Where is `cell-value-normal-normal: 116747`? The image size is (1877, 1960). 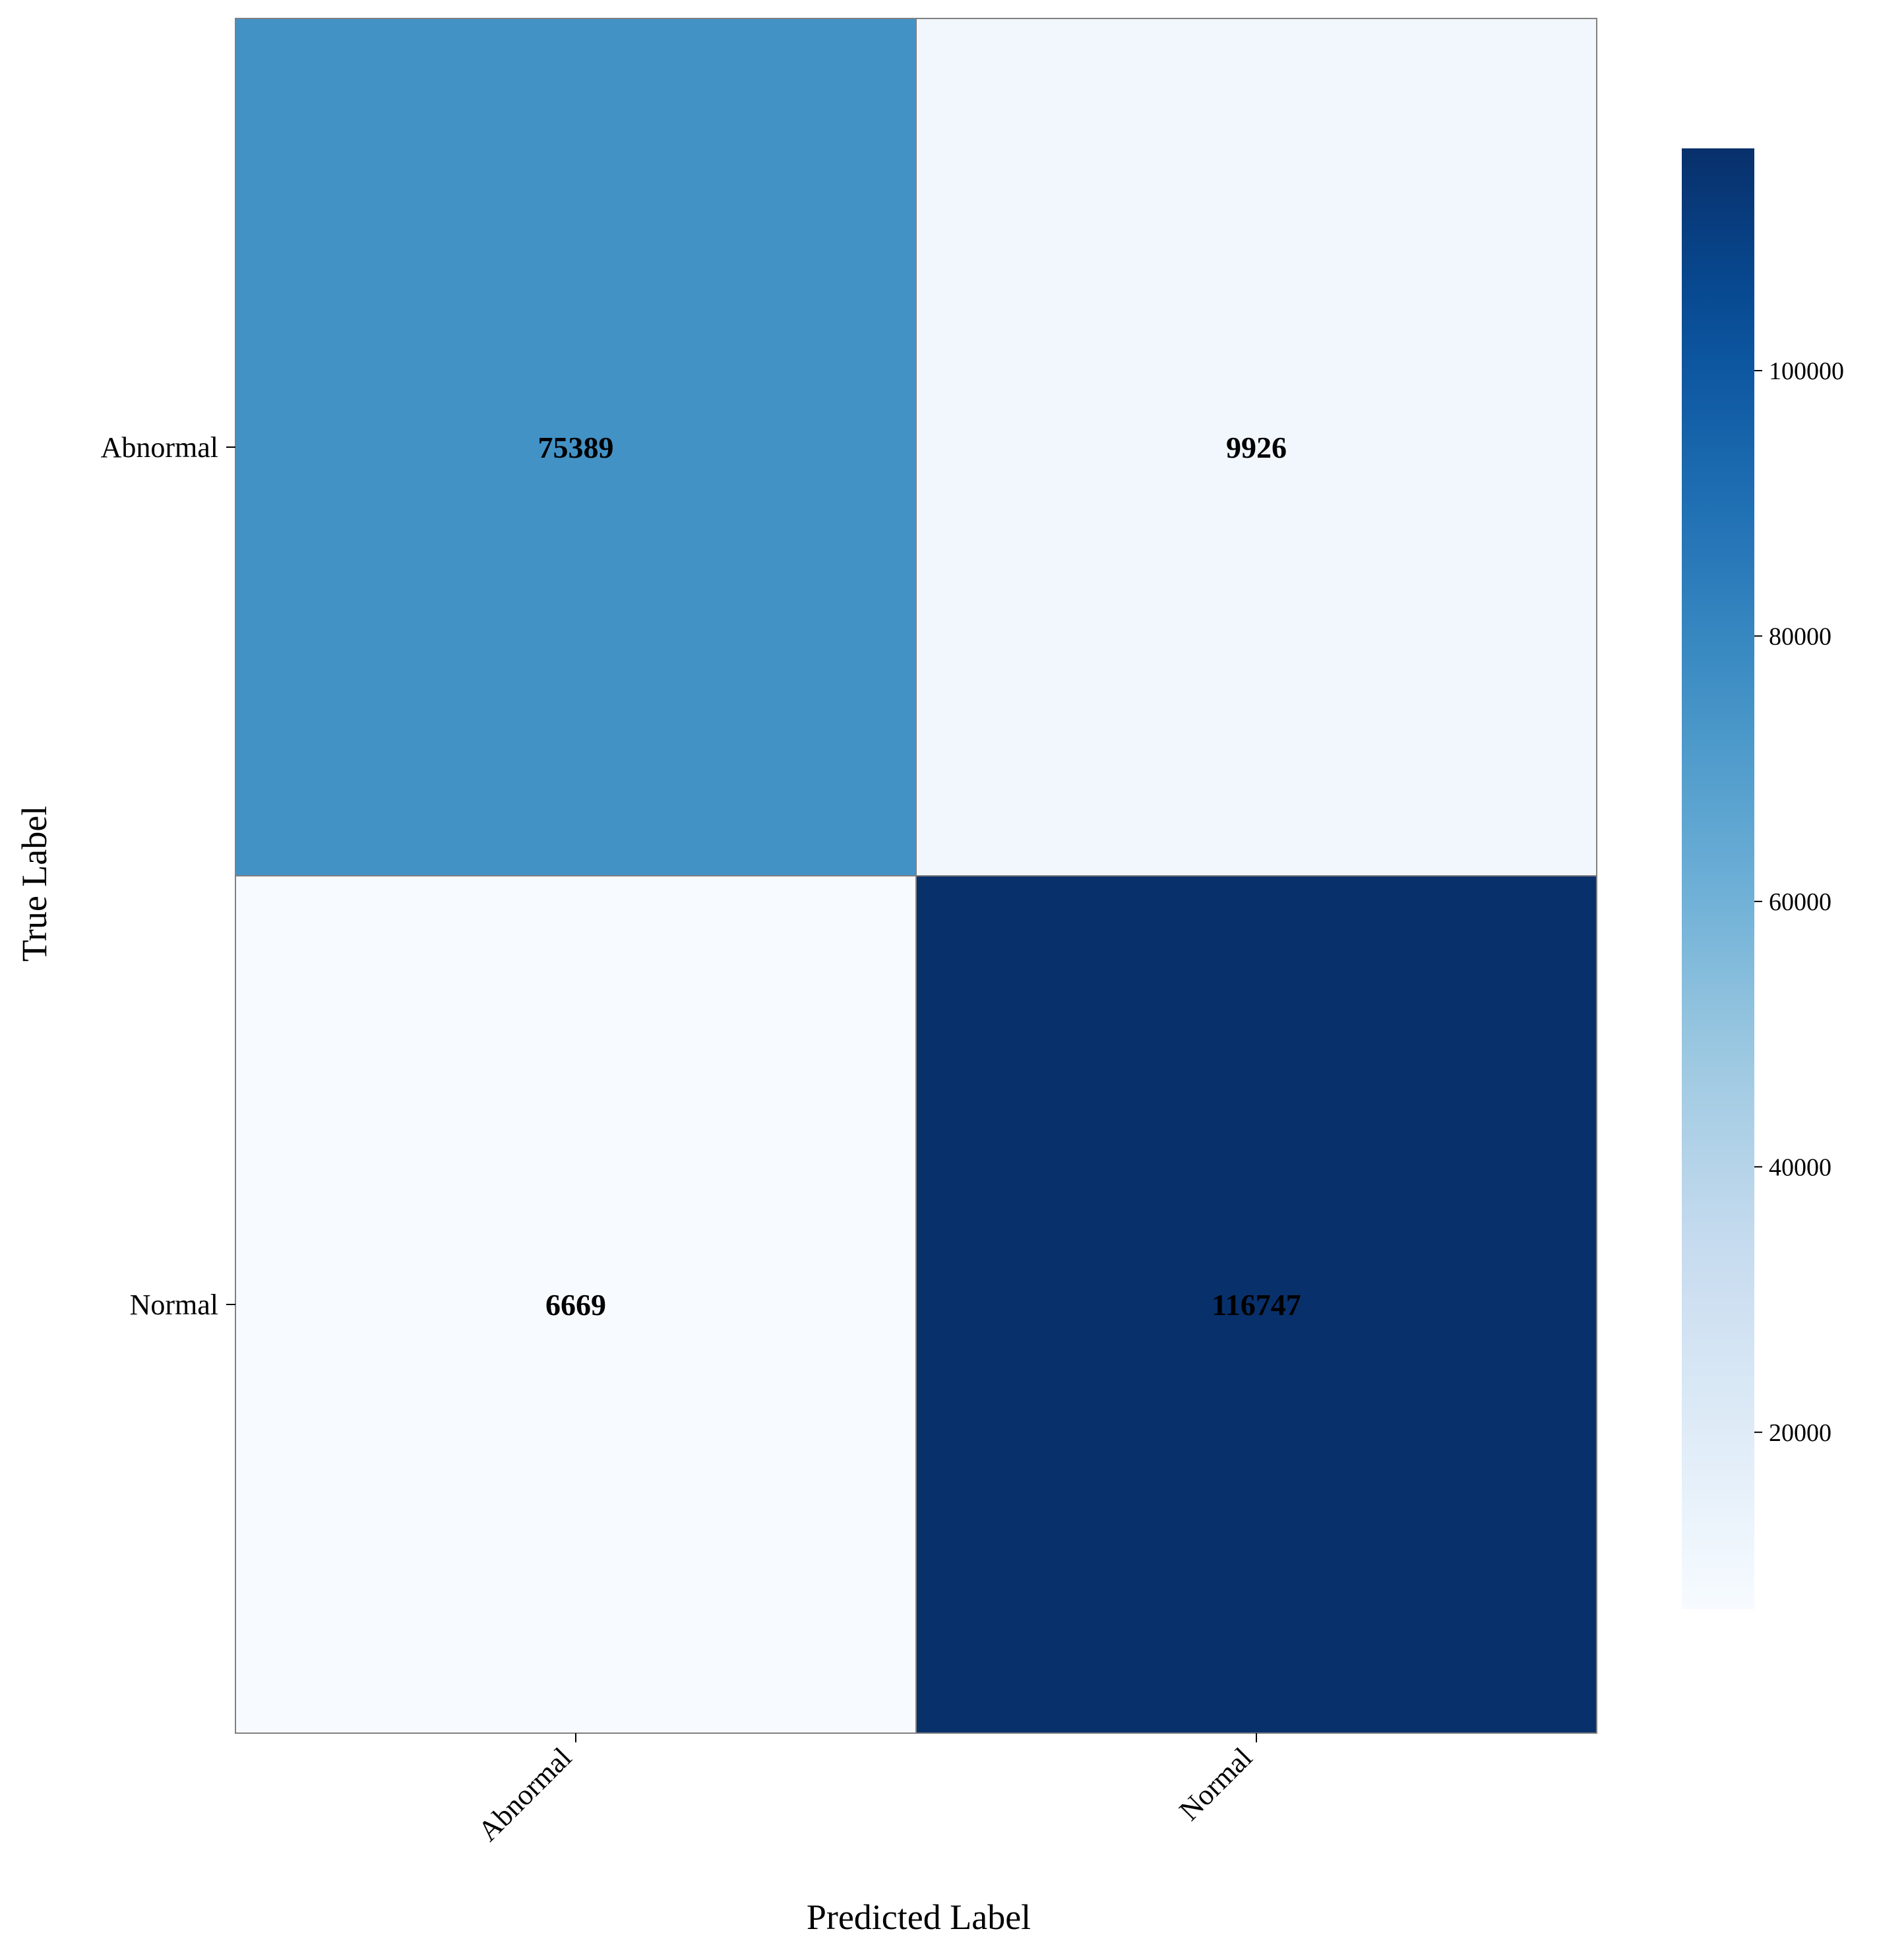
cell-value-normal-normal: 116747 is located at coordinates (1256, 1305).